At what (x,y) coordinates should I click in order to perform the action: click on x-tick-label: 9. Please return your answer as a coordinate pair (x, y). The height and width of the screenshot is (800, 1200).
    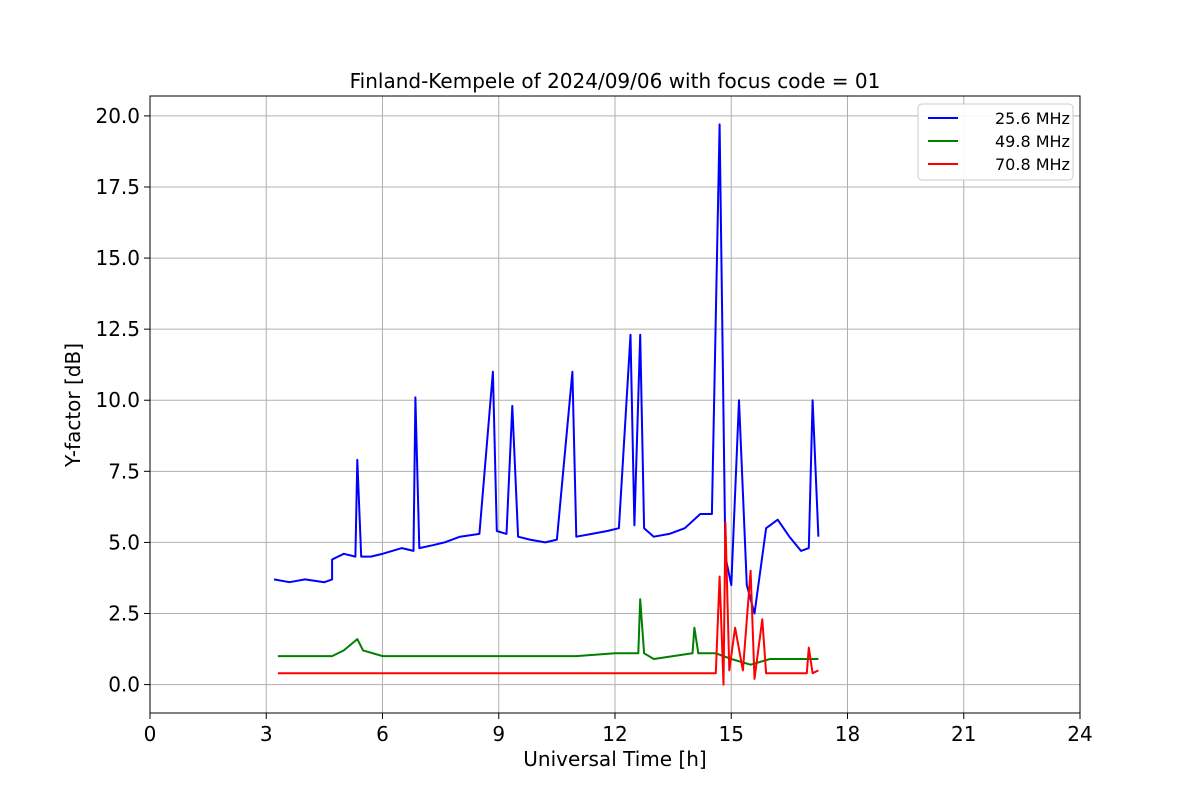
    Looking at the image, I should click on (498, 734).